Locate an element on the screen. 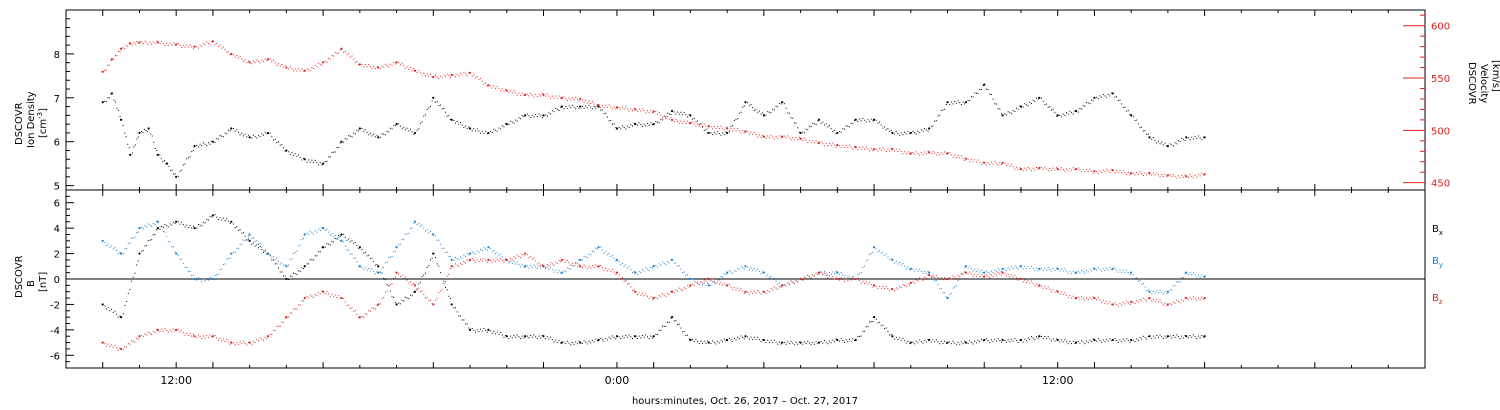  field-axis-unit: [nT] is located at coordinates (43, 282).